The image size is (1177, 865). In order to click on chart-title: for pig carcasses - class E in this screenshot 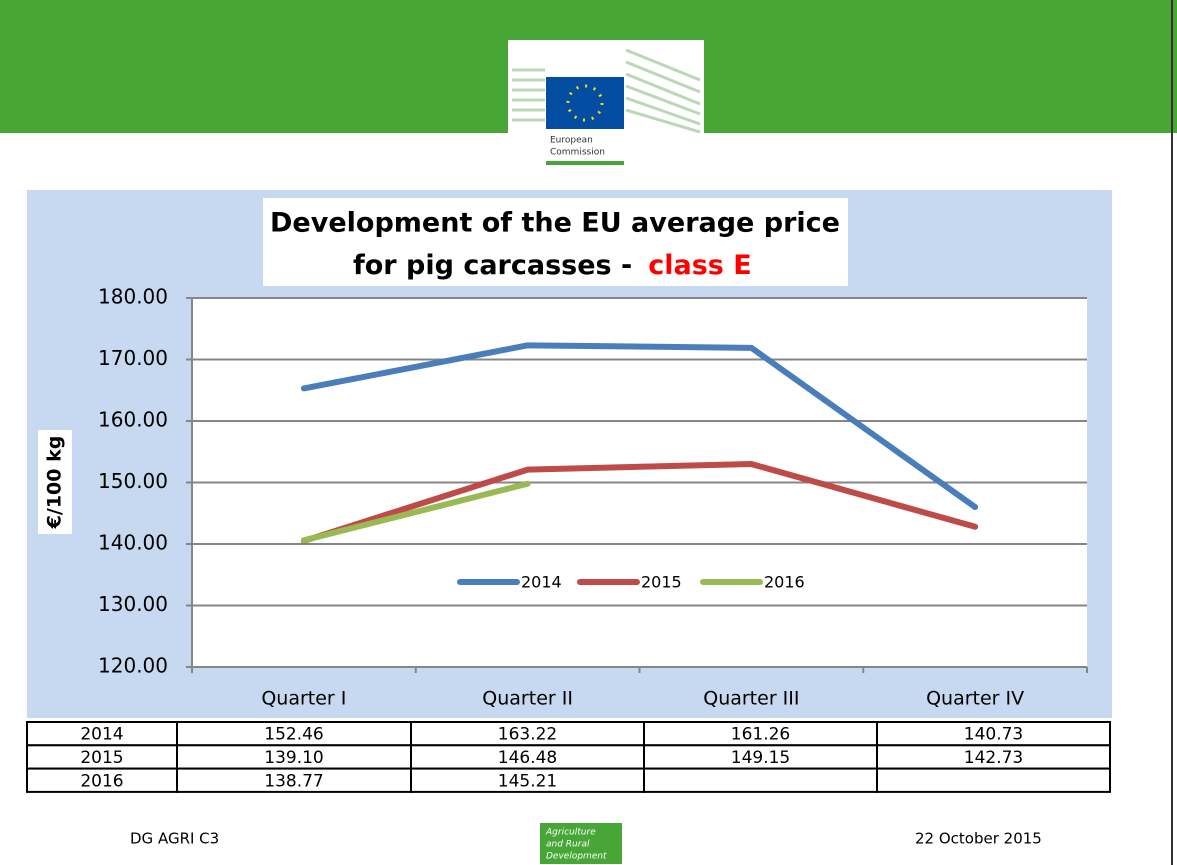, I will do `click(552, 265)`.